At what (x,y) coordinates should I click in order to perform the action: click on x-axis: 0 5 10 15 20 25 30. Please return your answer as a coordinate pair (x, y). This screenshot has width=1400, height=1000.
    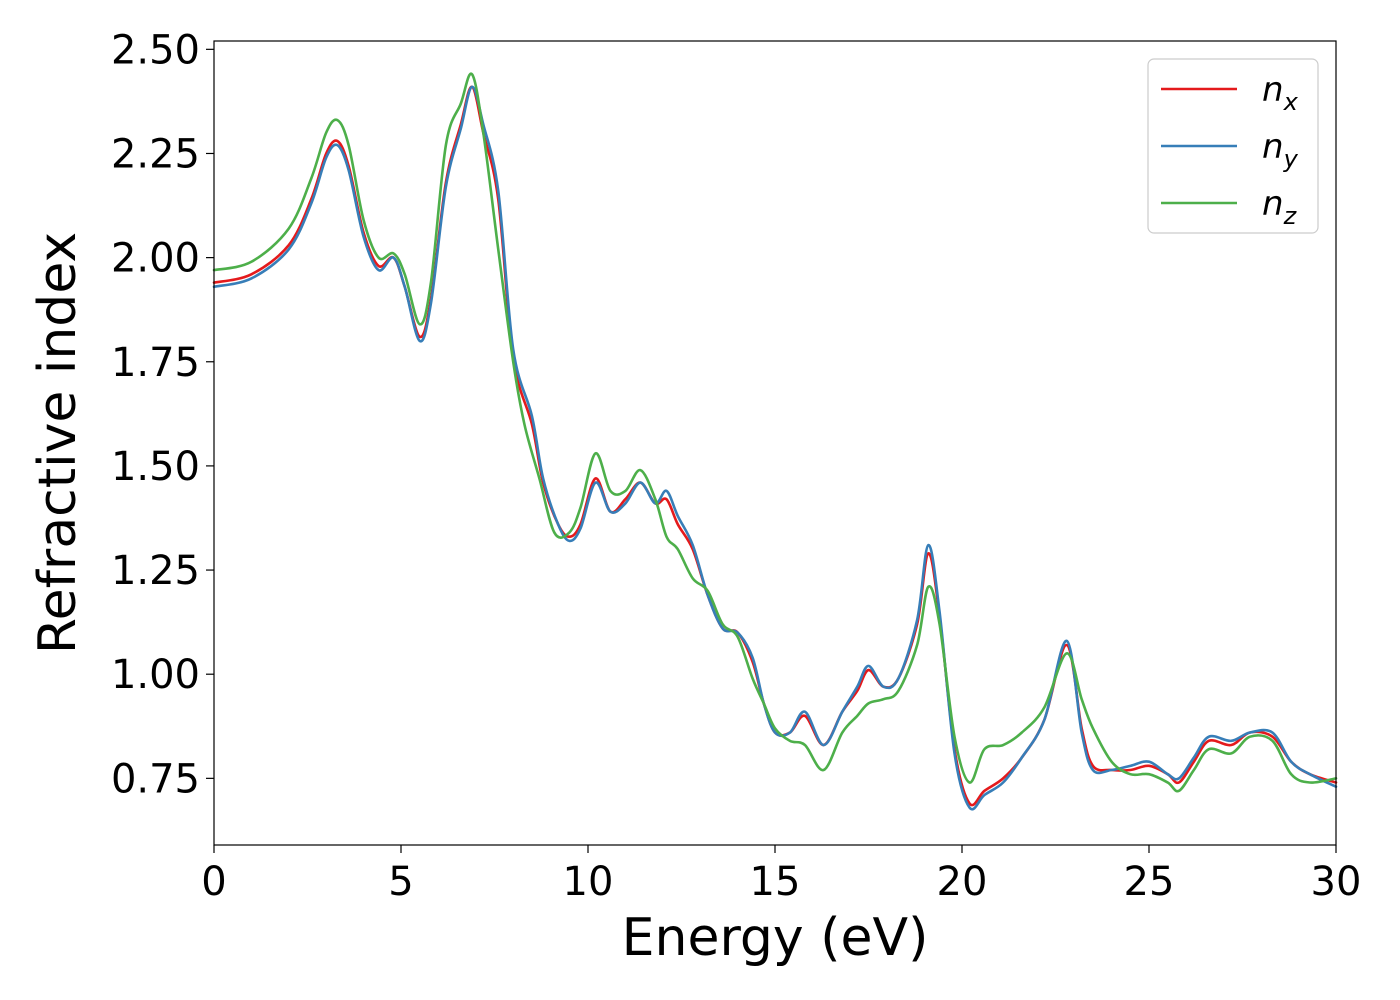
    Looking at the image, I should click on (781, 875).